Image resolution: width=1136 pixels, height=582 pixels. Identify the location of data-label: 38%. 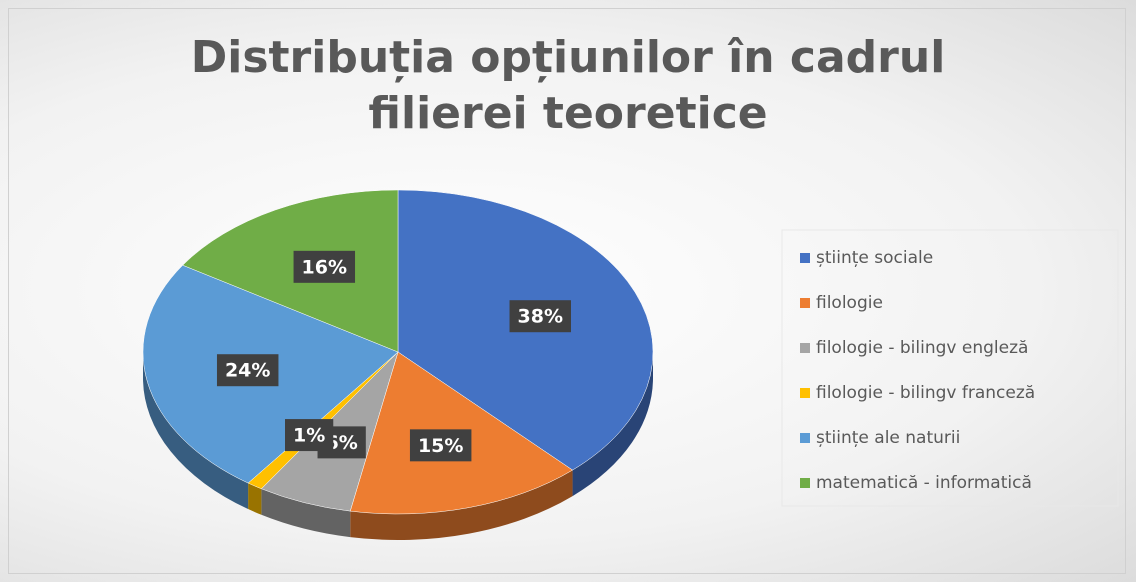
(540, 317).